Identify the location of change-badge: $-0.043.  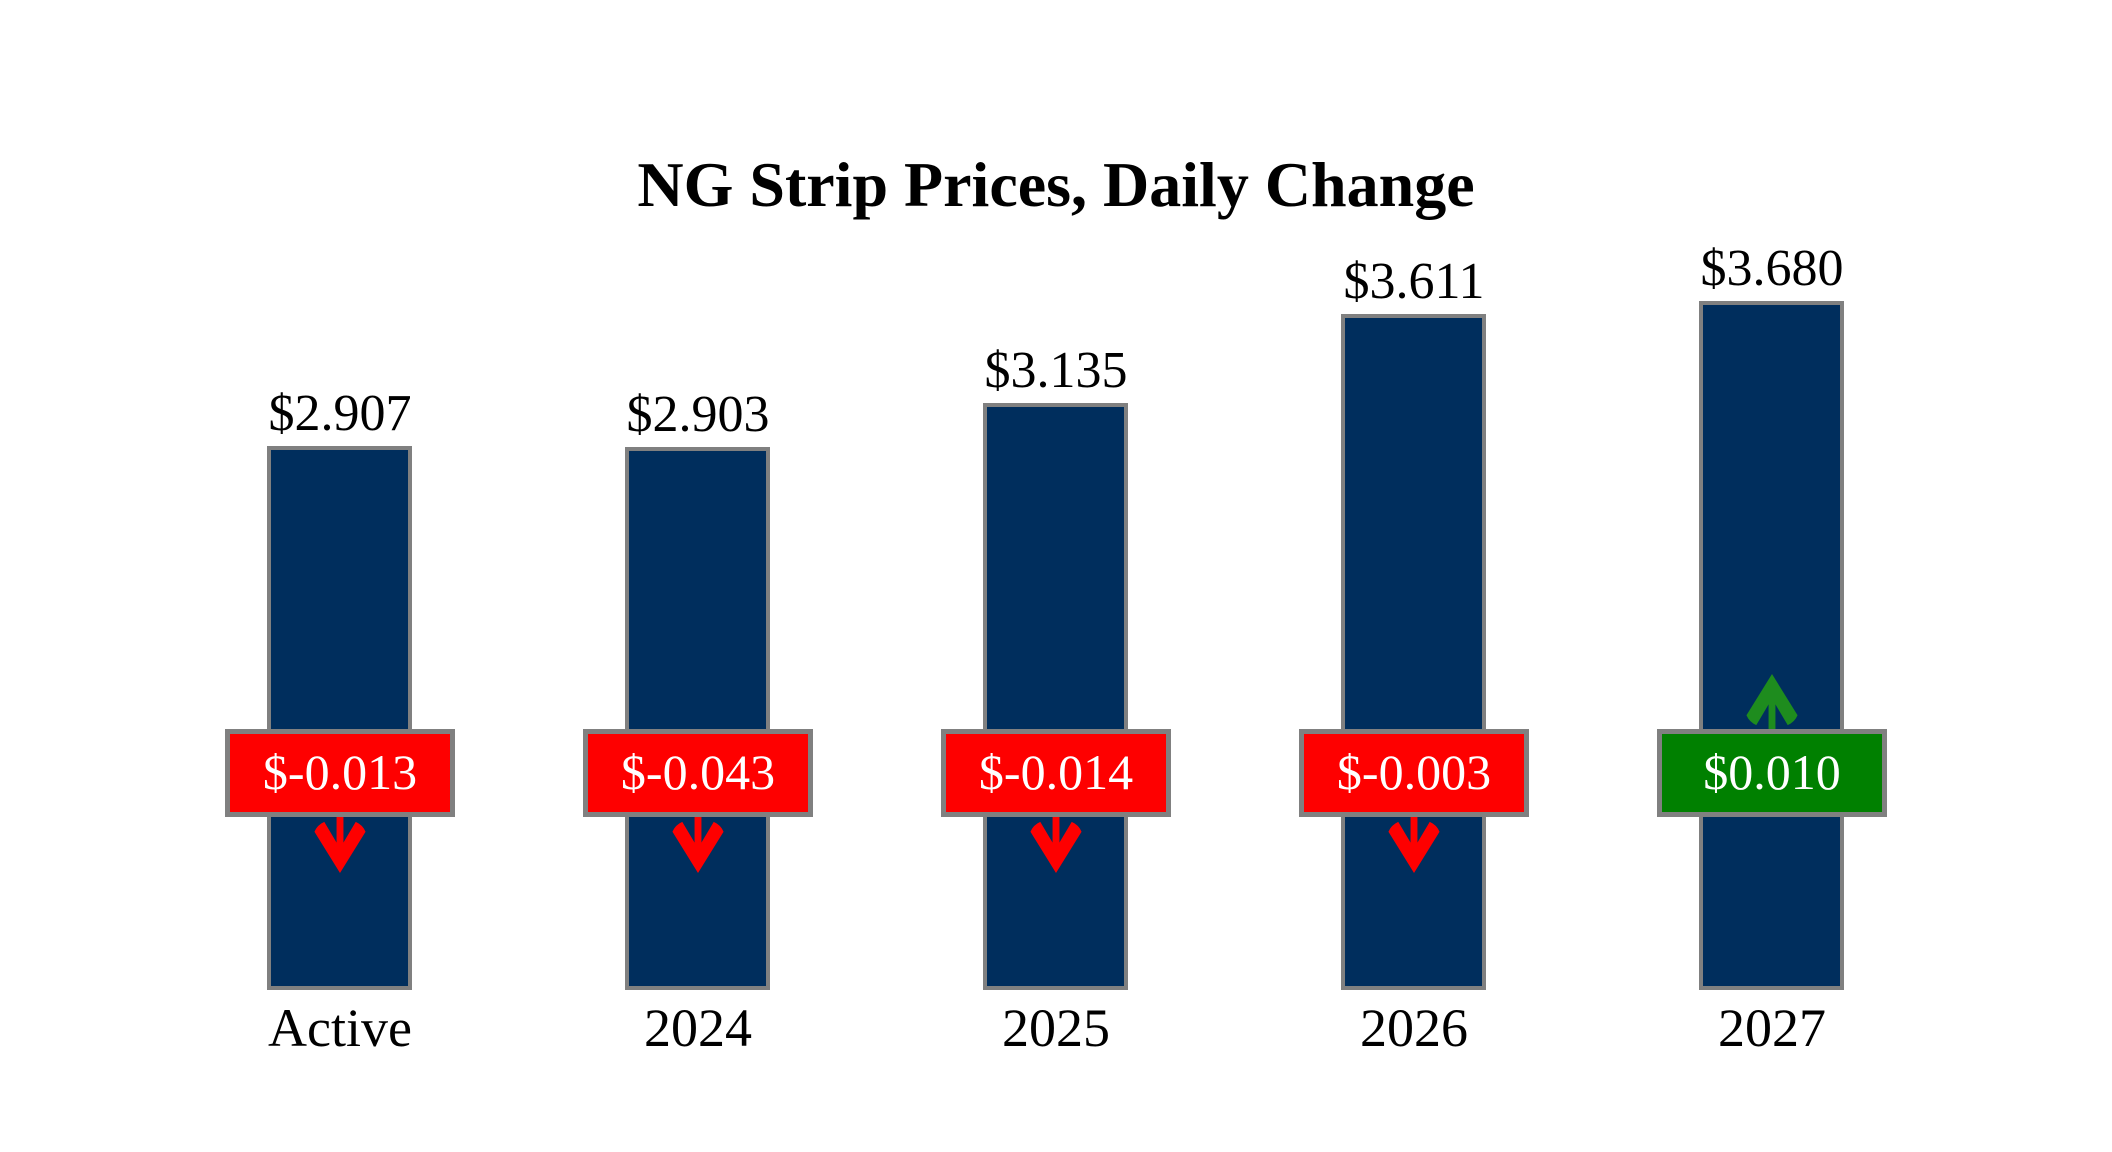
(698, 773).